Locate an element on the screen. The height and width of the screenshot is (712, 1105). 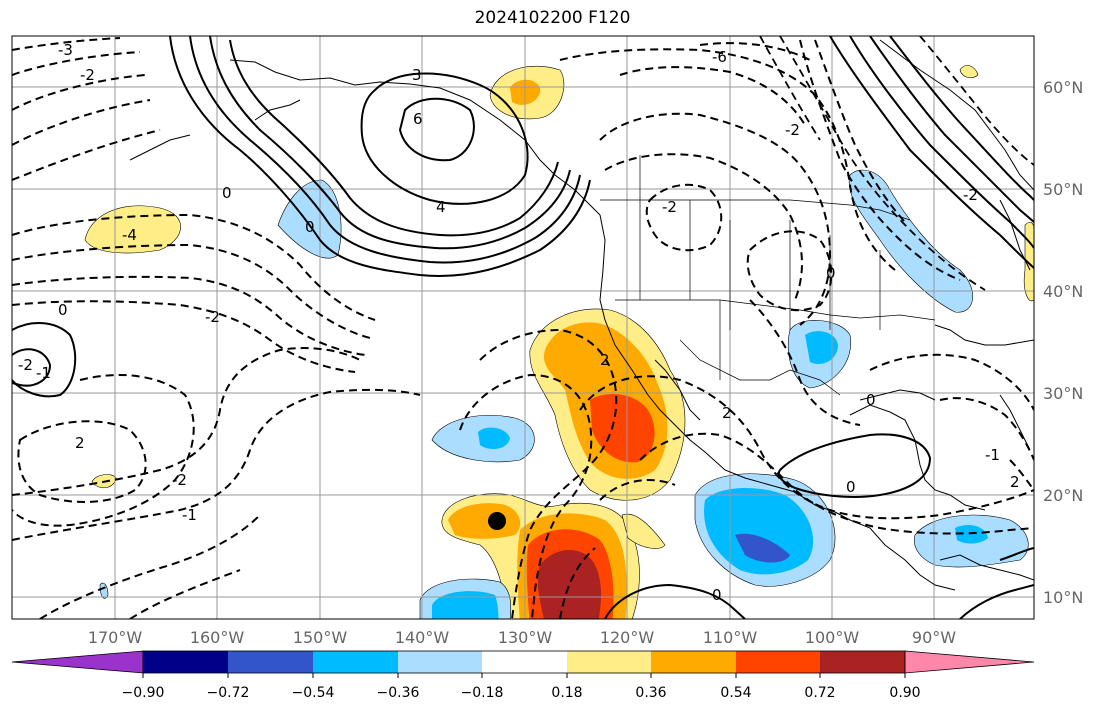
political-borders is located at coordinates (768, 275).